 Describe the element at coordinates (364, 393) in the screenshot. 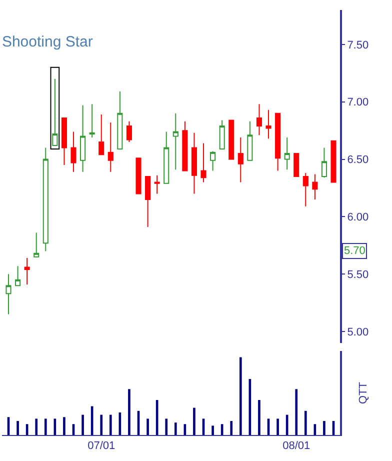

I see `y-axis-title: QTT` at that location.